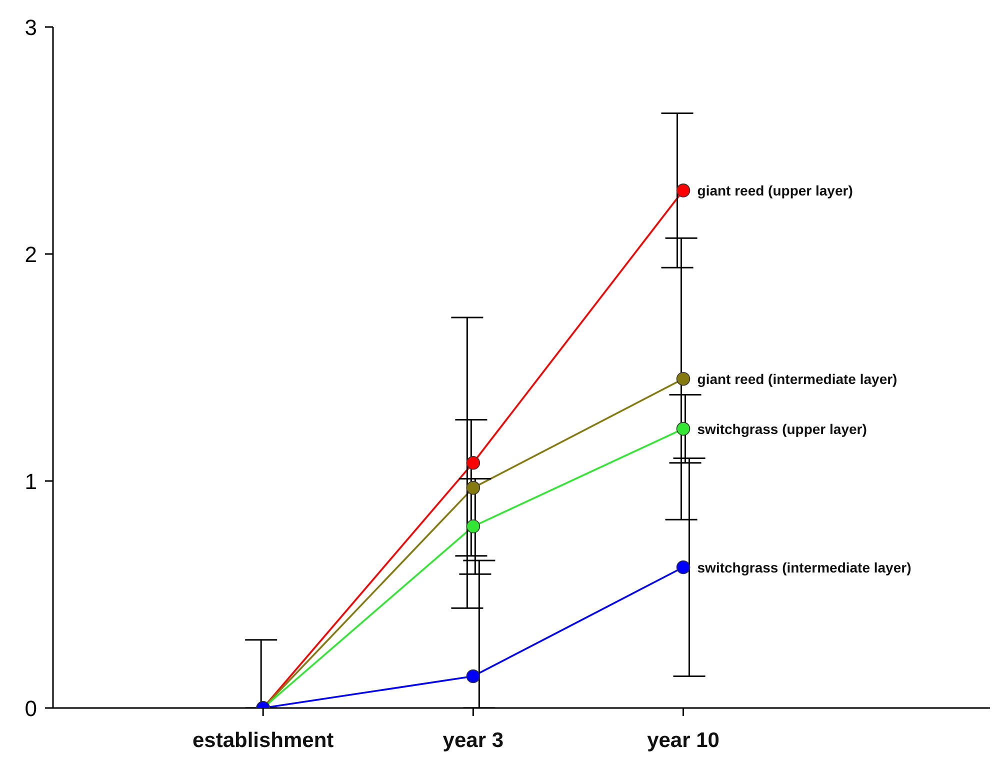  Describe the element at coordinates (683, 740) in the screenshot. I see `x-tick-label: year 10` at that location.